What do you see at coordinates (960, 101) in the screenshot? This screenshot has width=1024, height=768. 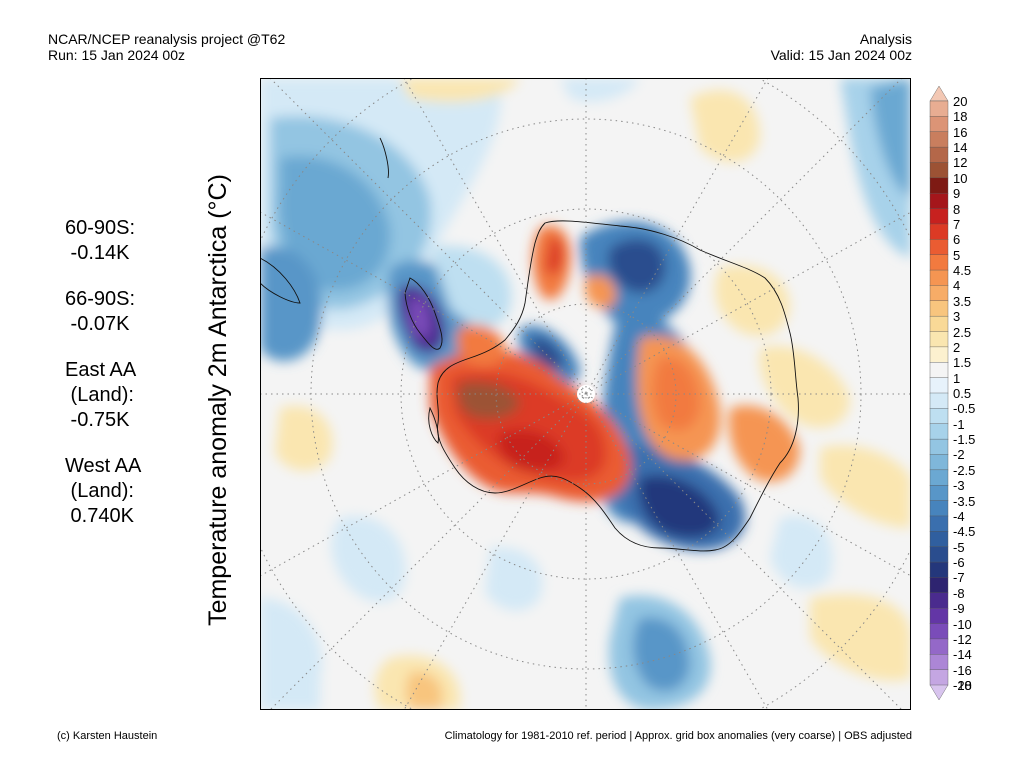 I see `colorbar-label: 20` at bounding box center [960, 101].